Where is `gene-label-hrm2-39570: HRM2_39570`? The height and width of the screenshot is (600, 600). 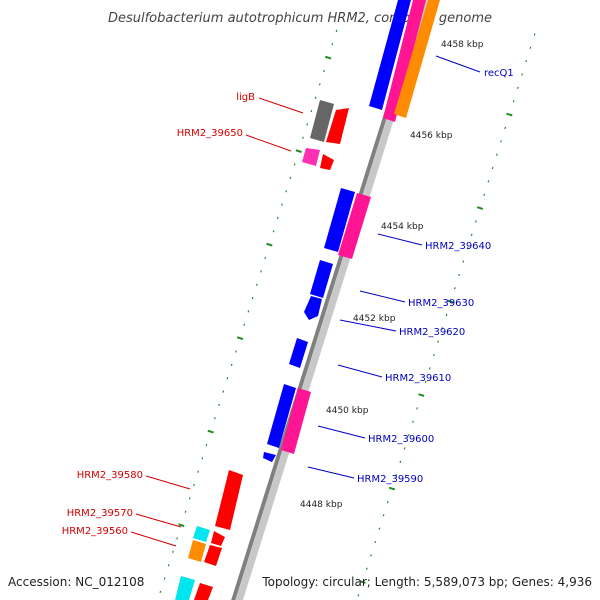 gene-label-hrm2-39570: HRM2_39570 is located at coordinates (100, 513).